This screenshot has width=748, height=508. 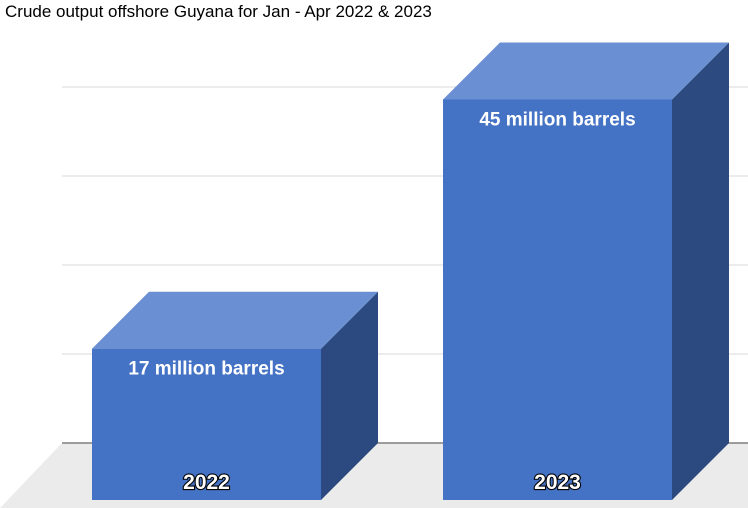 I want to click on category-label: 2022, so click(x=206, y=482).